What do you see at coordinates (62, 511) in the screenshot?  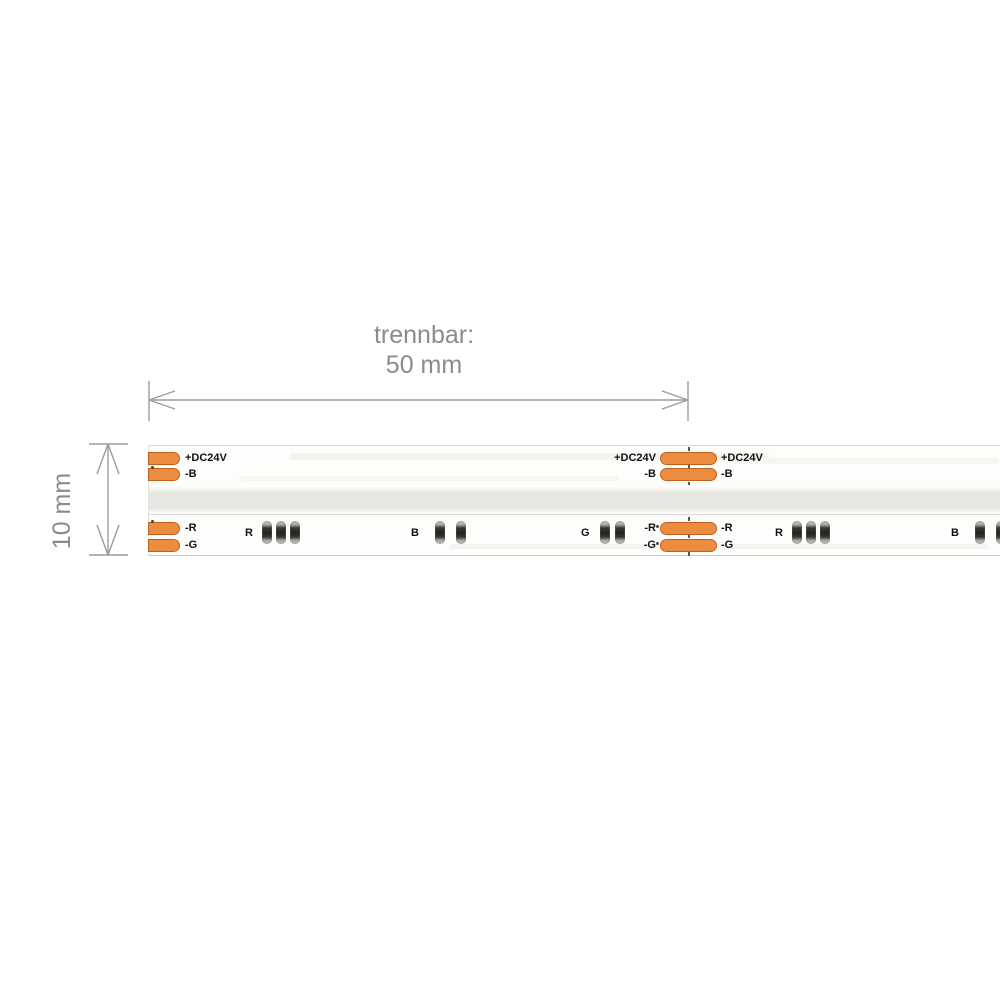 I see `strip-height-label: 10 mm` at bounding box center [62, 511].